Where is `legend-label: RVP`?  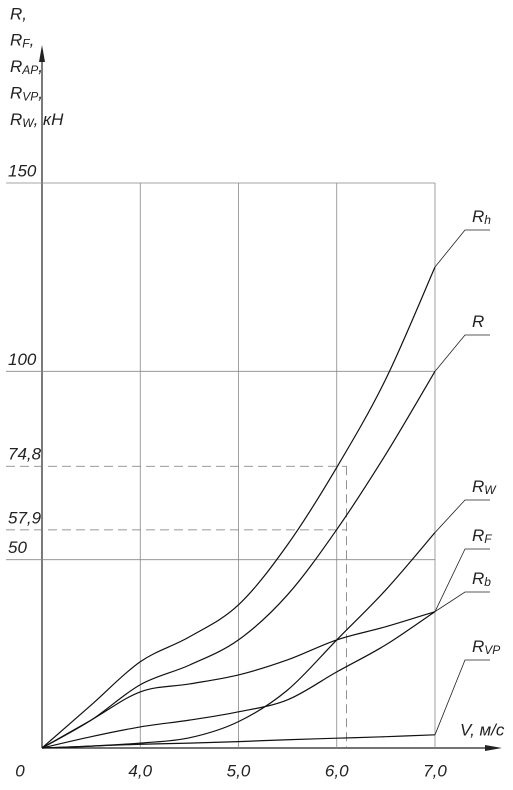
legend-label: RVP is located at coordinates (486, 647).